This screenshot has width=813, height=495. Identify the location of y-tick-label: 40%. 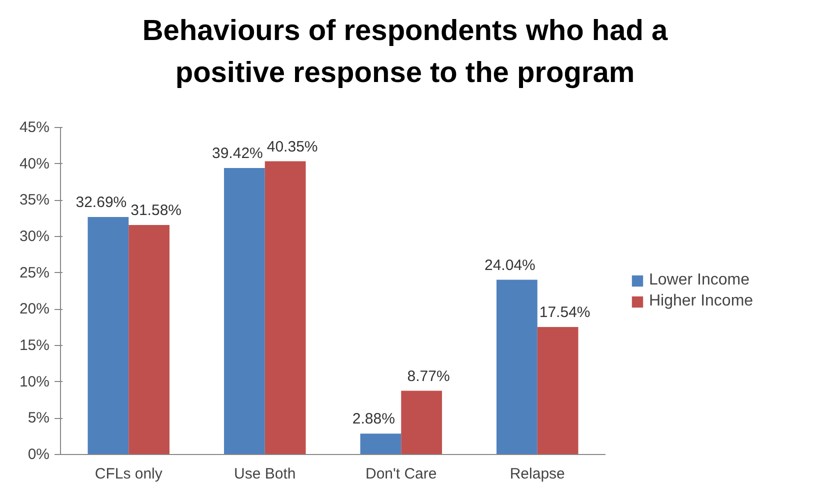
(34, 163).